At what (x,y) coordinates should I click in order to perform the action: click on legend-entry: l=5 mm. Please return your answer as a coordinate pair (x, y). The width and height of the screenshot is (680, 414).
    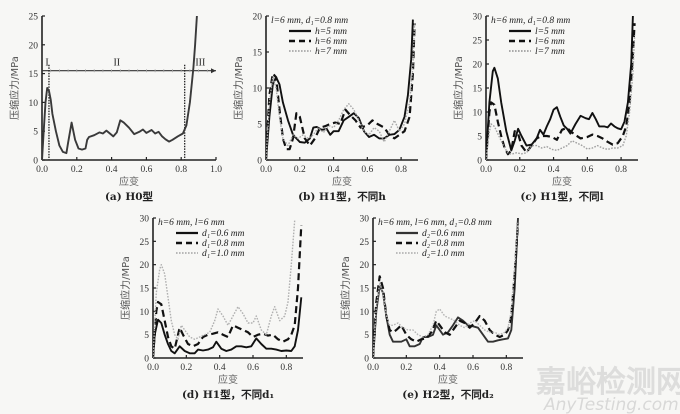
    Looking at the image, I should click on (550, 32).